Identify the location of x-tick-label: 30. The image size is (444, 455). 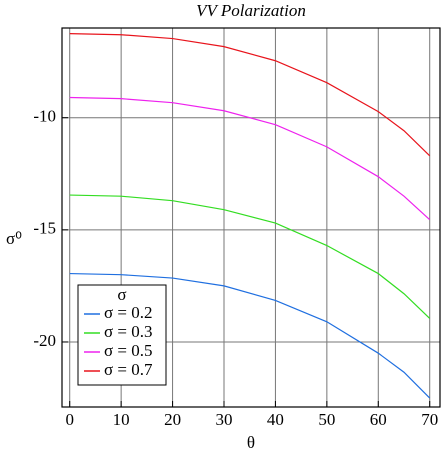
(224, 419).